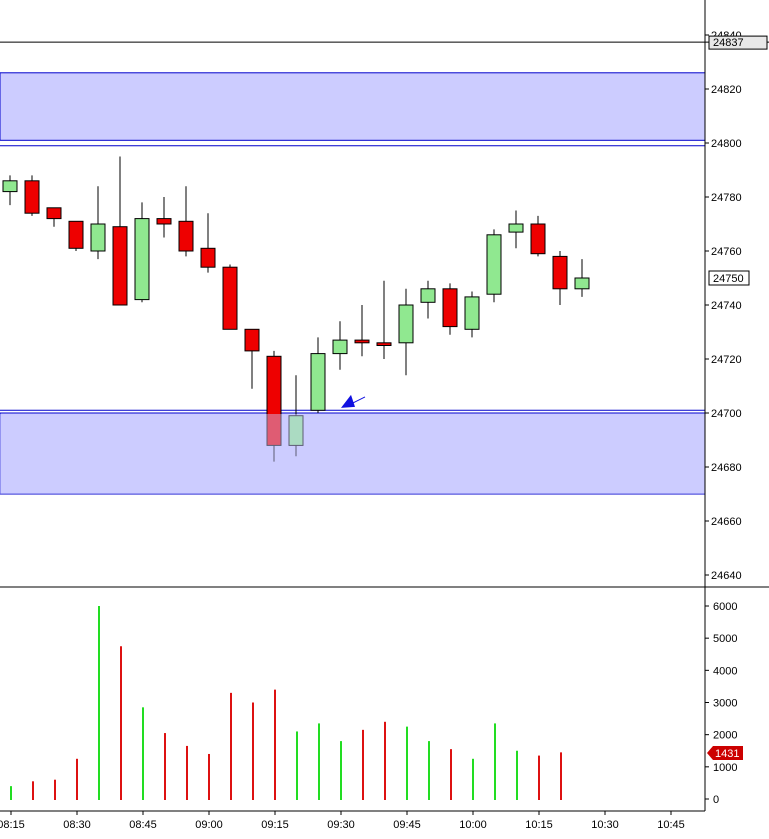 This screenshot has width=769, height=839. What do you see at coordinates (726, 252) in the screenshot?
I see `price-tick-label: 24760` at bounding box center [726, 252].